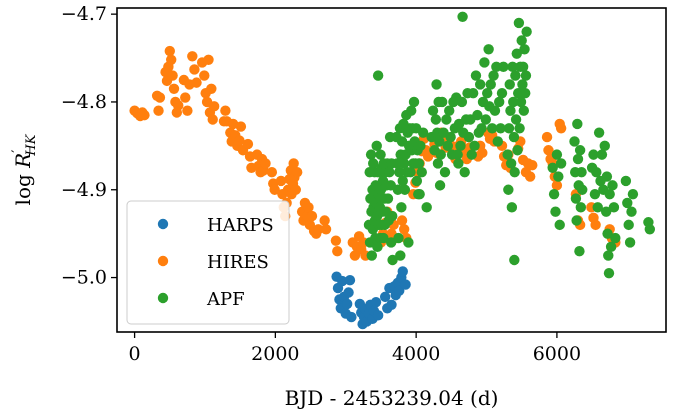  I want to click on y-tick-label-1: −4.9, so click(84, 190).